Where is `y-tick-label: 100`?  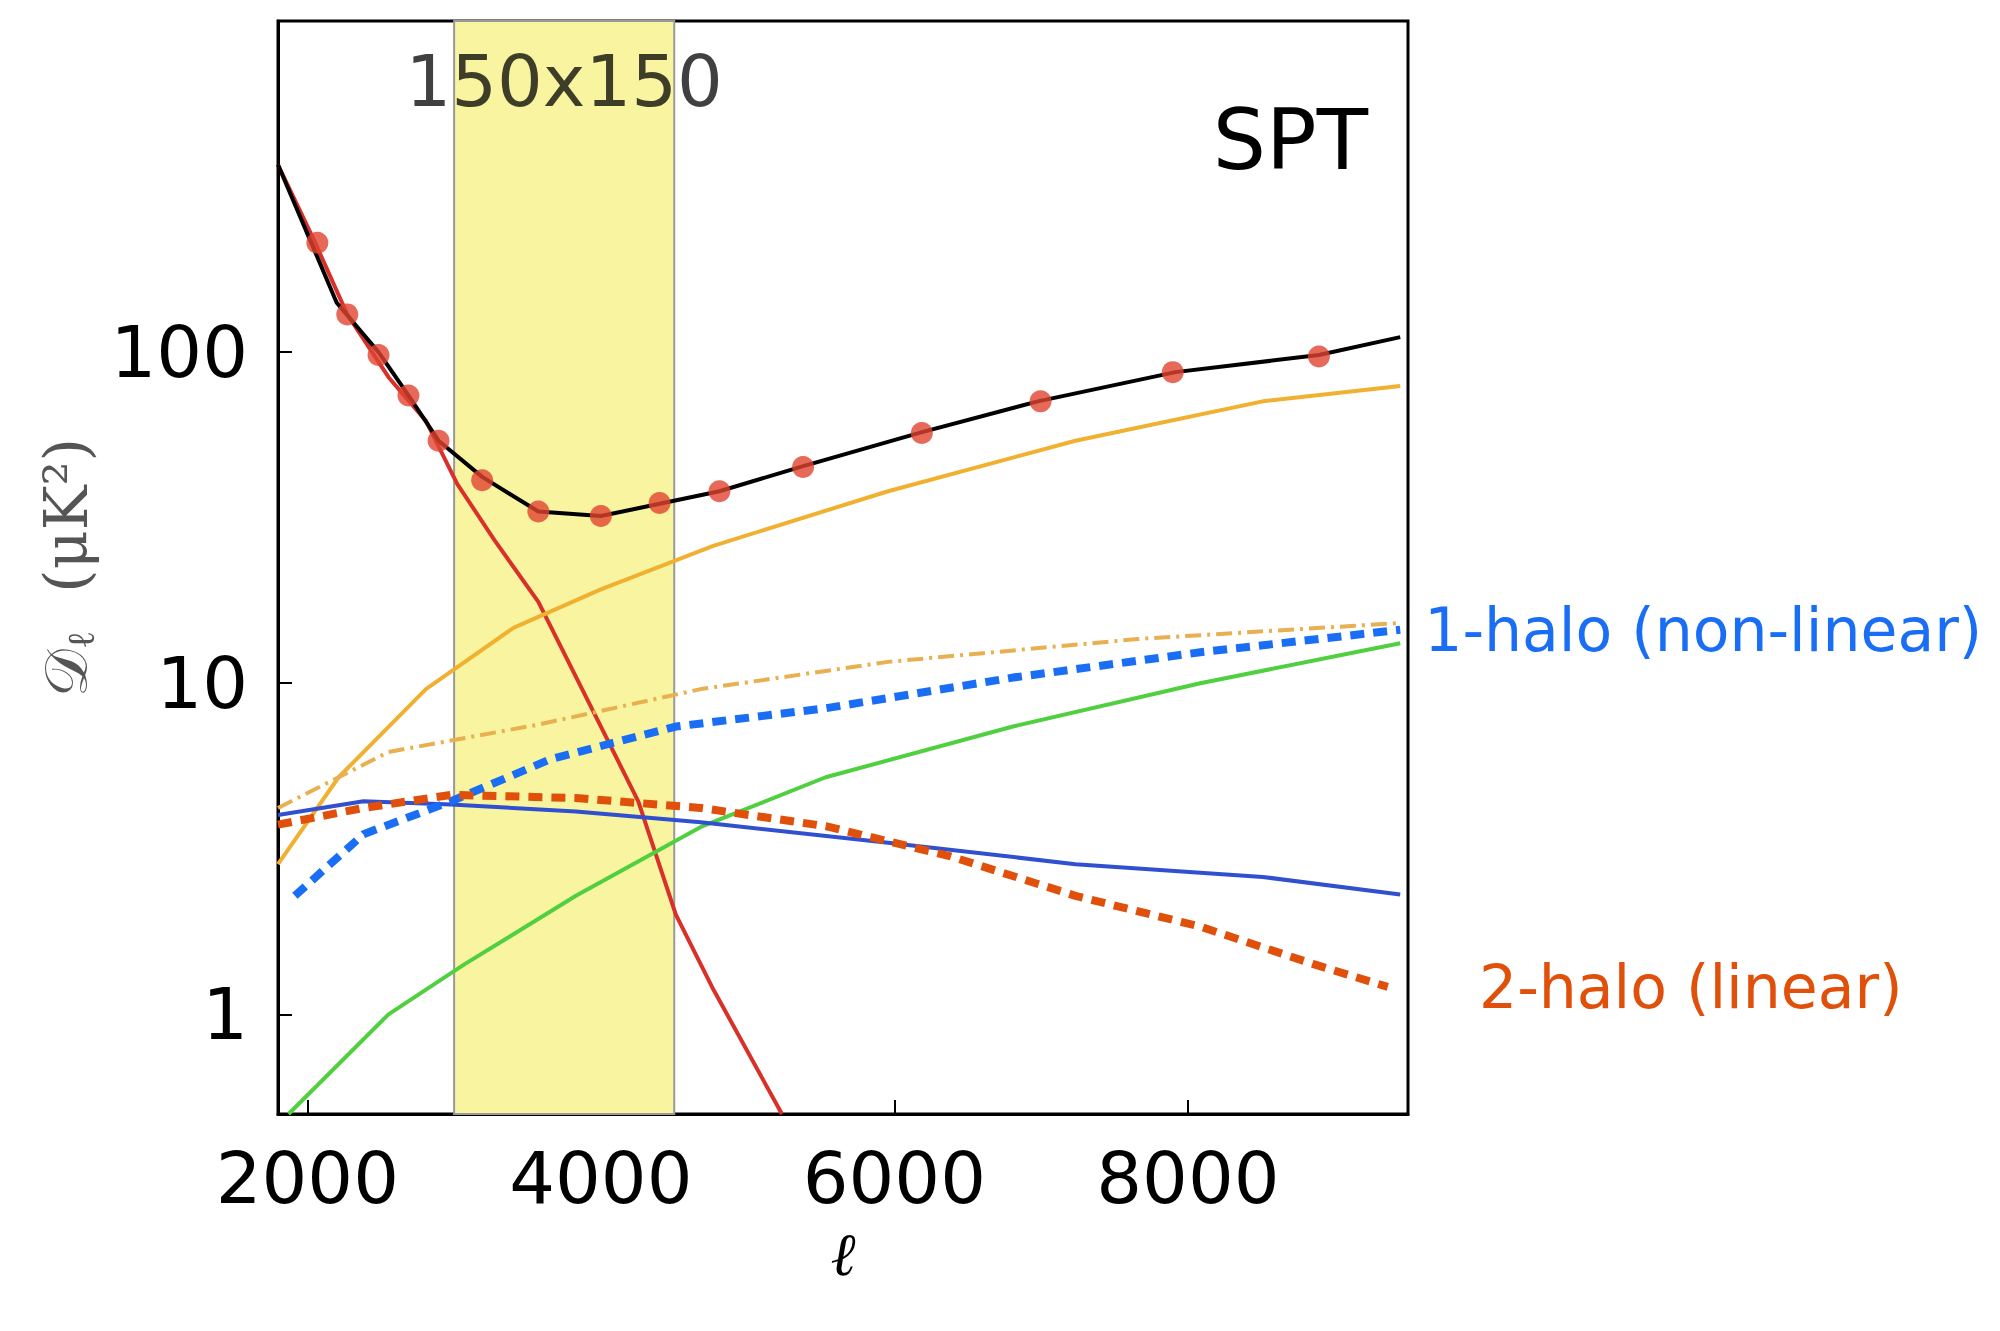
y-tick-label: 100 is located at coordinates (179, 352).